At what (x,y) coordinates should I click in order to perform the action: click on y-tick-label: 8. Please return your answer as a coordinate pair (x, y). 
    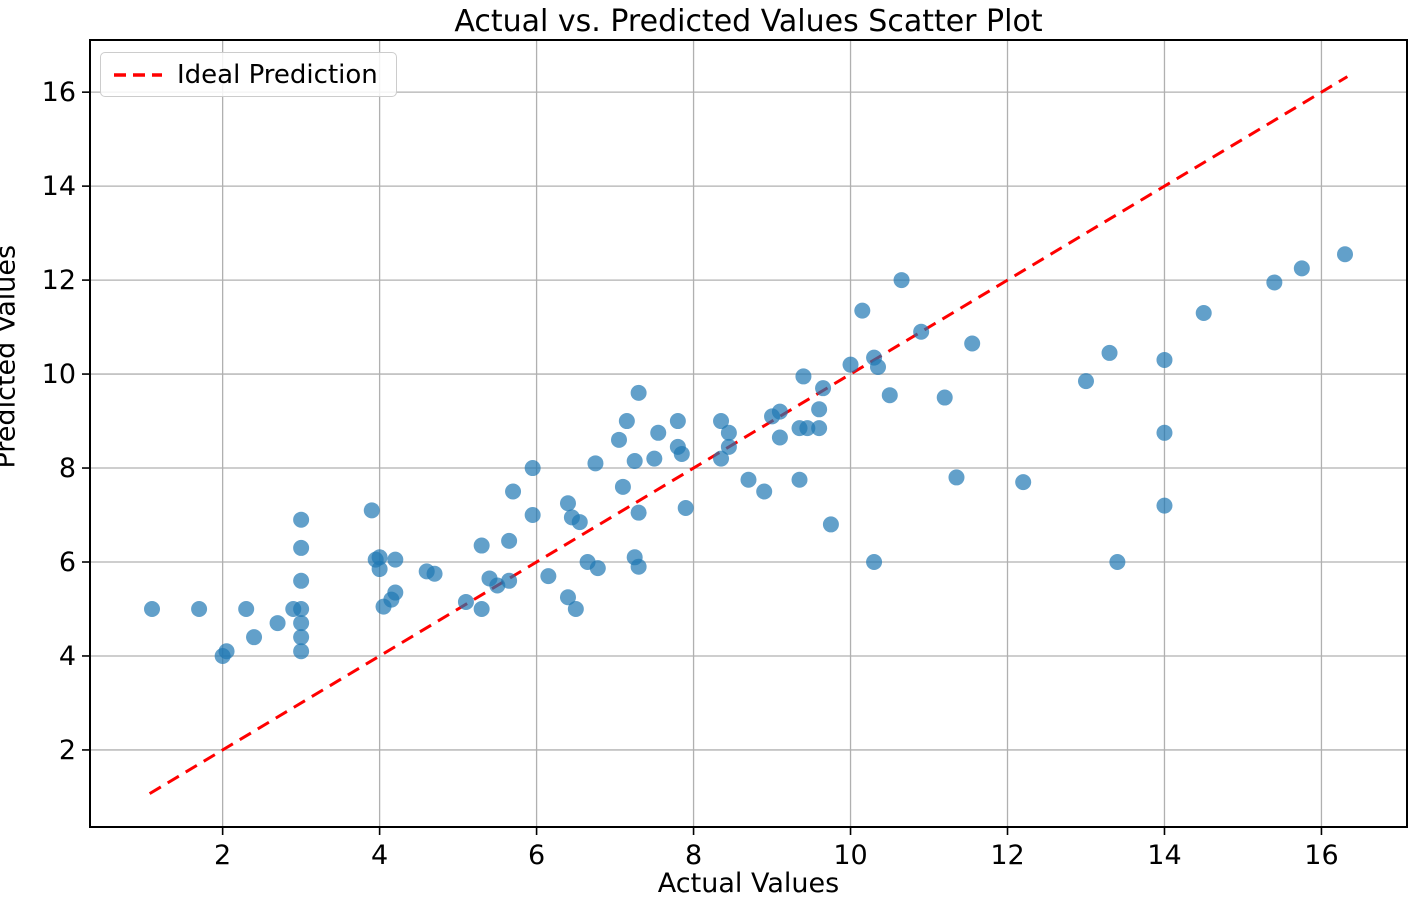
    Looking at the image, I should click on (67, 468).